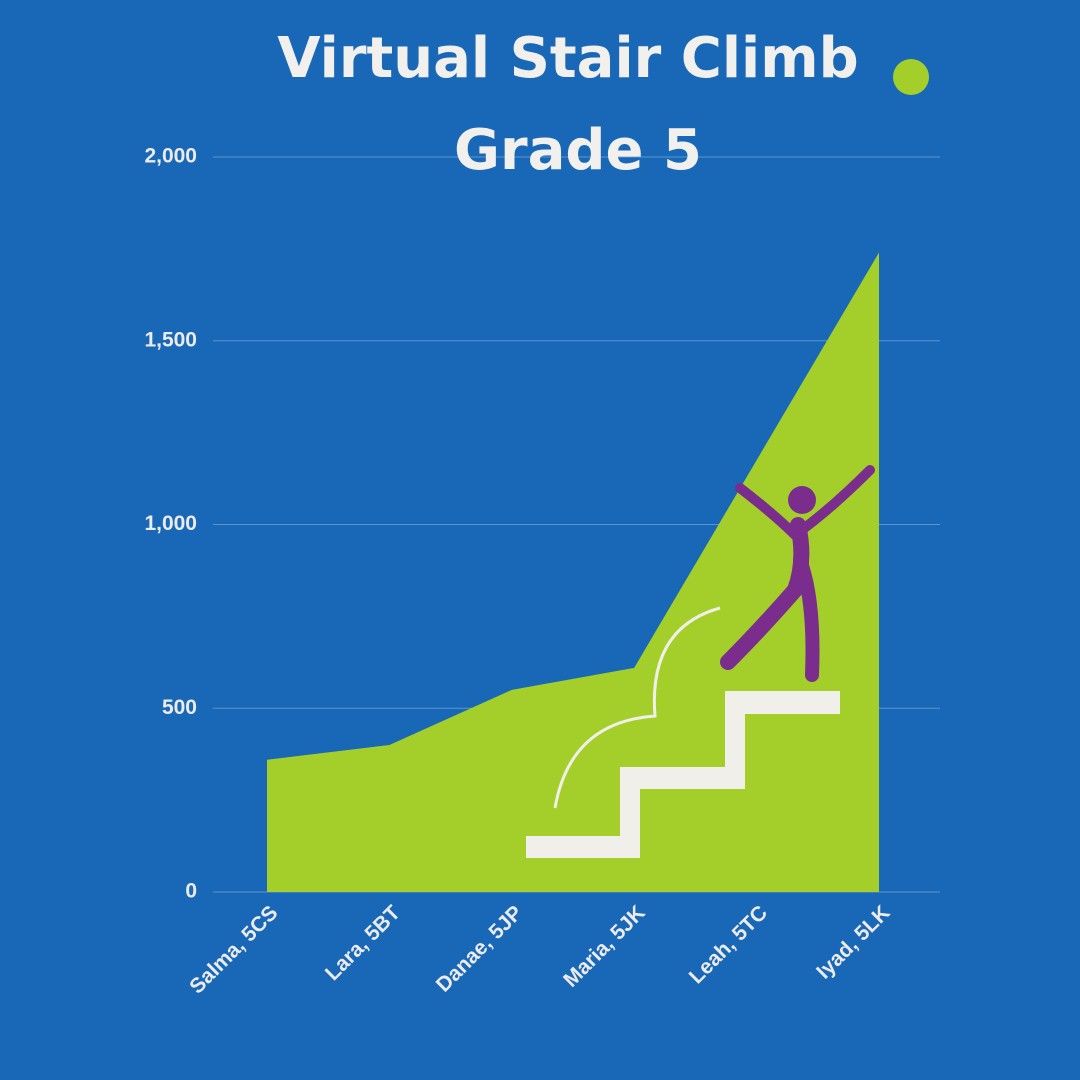 The image size is (1080, 1080). What do you see at coordinates (179, 707) in the screenshot?
I see `y-tick-label: 500` at bounding box center [179, 707].